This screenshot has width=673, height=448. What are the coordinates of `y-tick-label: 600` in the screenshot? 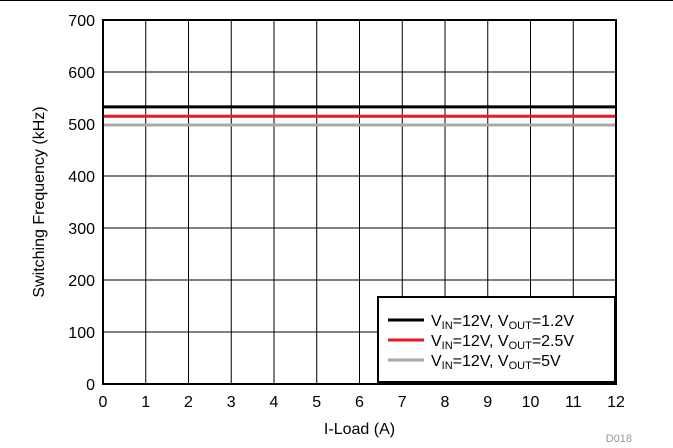 It's located at (81, 73).